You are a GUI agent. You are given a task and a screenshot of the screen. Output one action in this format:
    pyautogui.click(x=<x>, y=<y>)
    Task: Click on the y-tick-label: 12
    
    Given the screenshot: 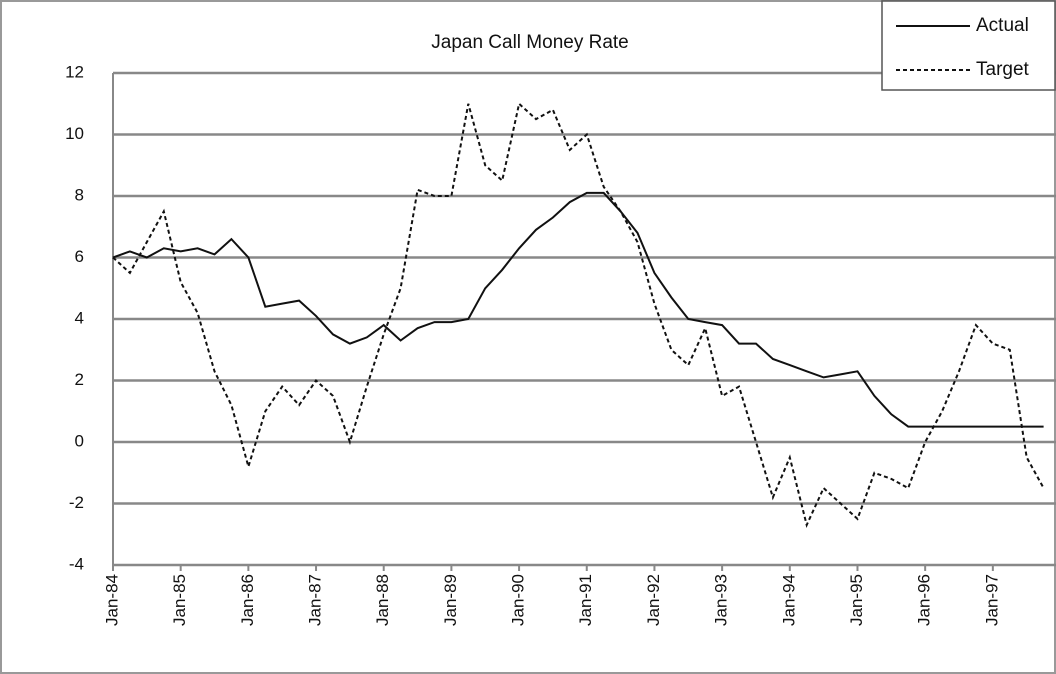 What is the action you would take?
    pyautogui.click(x=74, y=71)
    